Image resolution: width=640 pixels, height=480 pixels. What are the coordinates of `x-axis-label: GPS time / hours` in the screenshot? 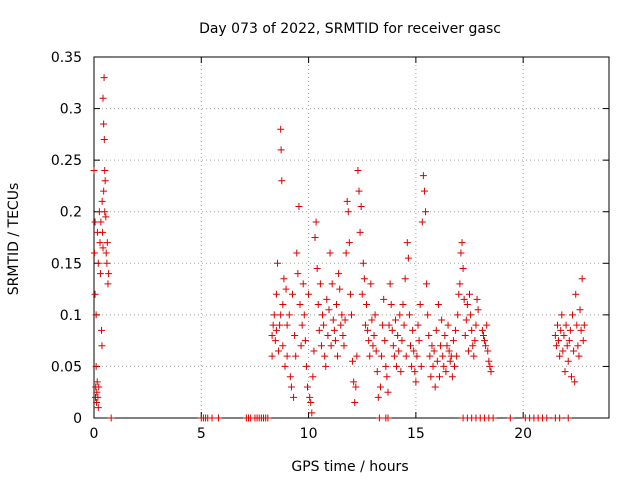 It's located at (349, 467).